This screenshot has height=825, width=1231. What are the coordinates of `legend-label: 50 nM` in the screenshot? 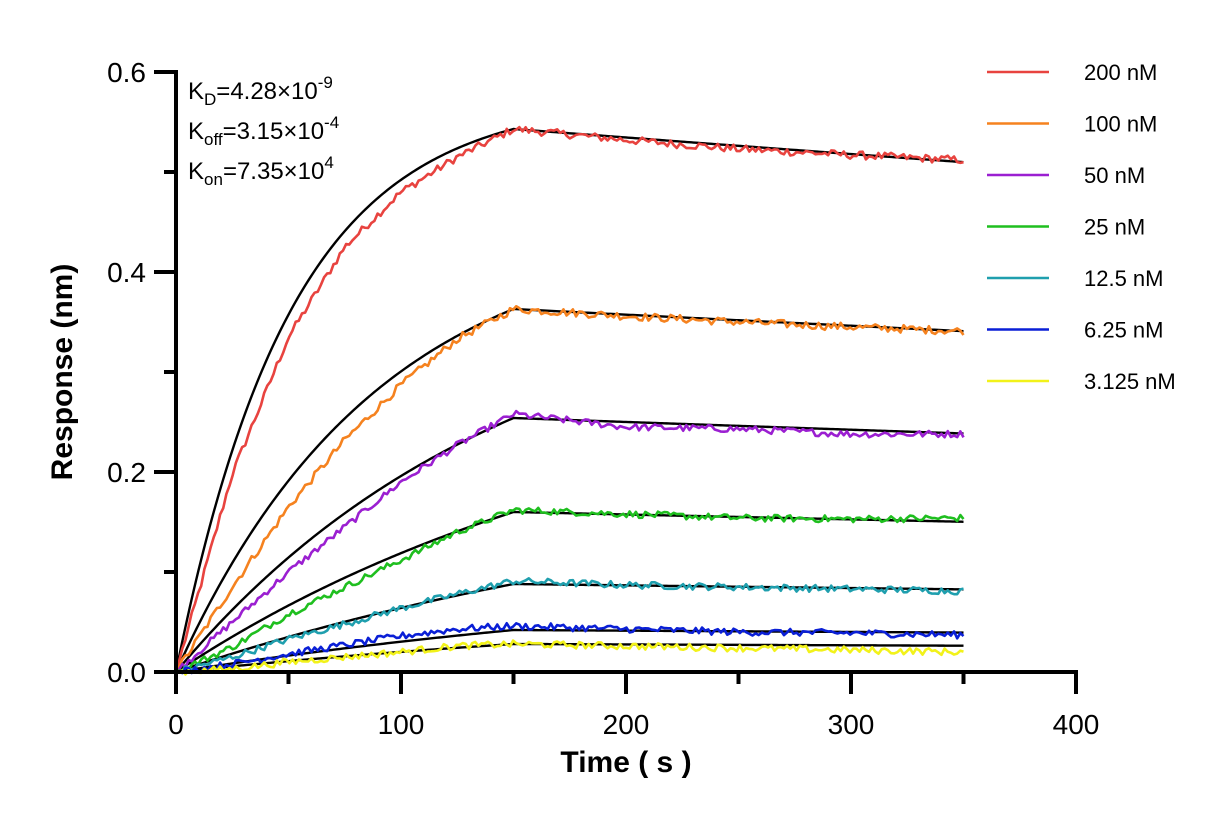 It's located at (1114, 175).